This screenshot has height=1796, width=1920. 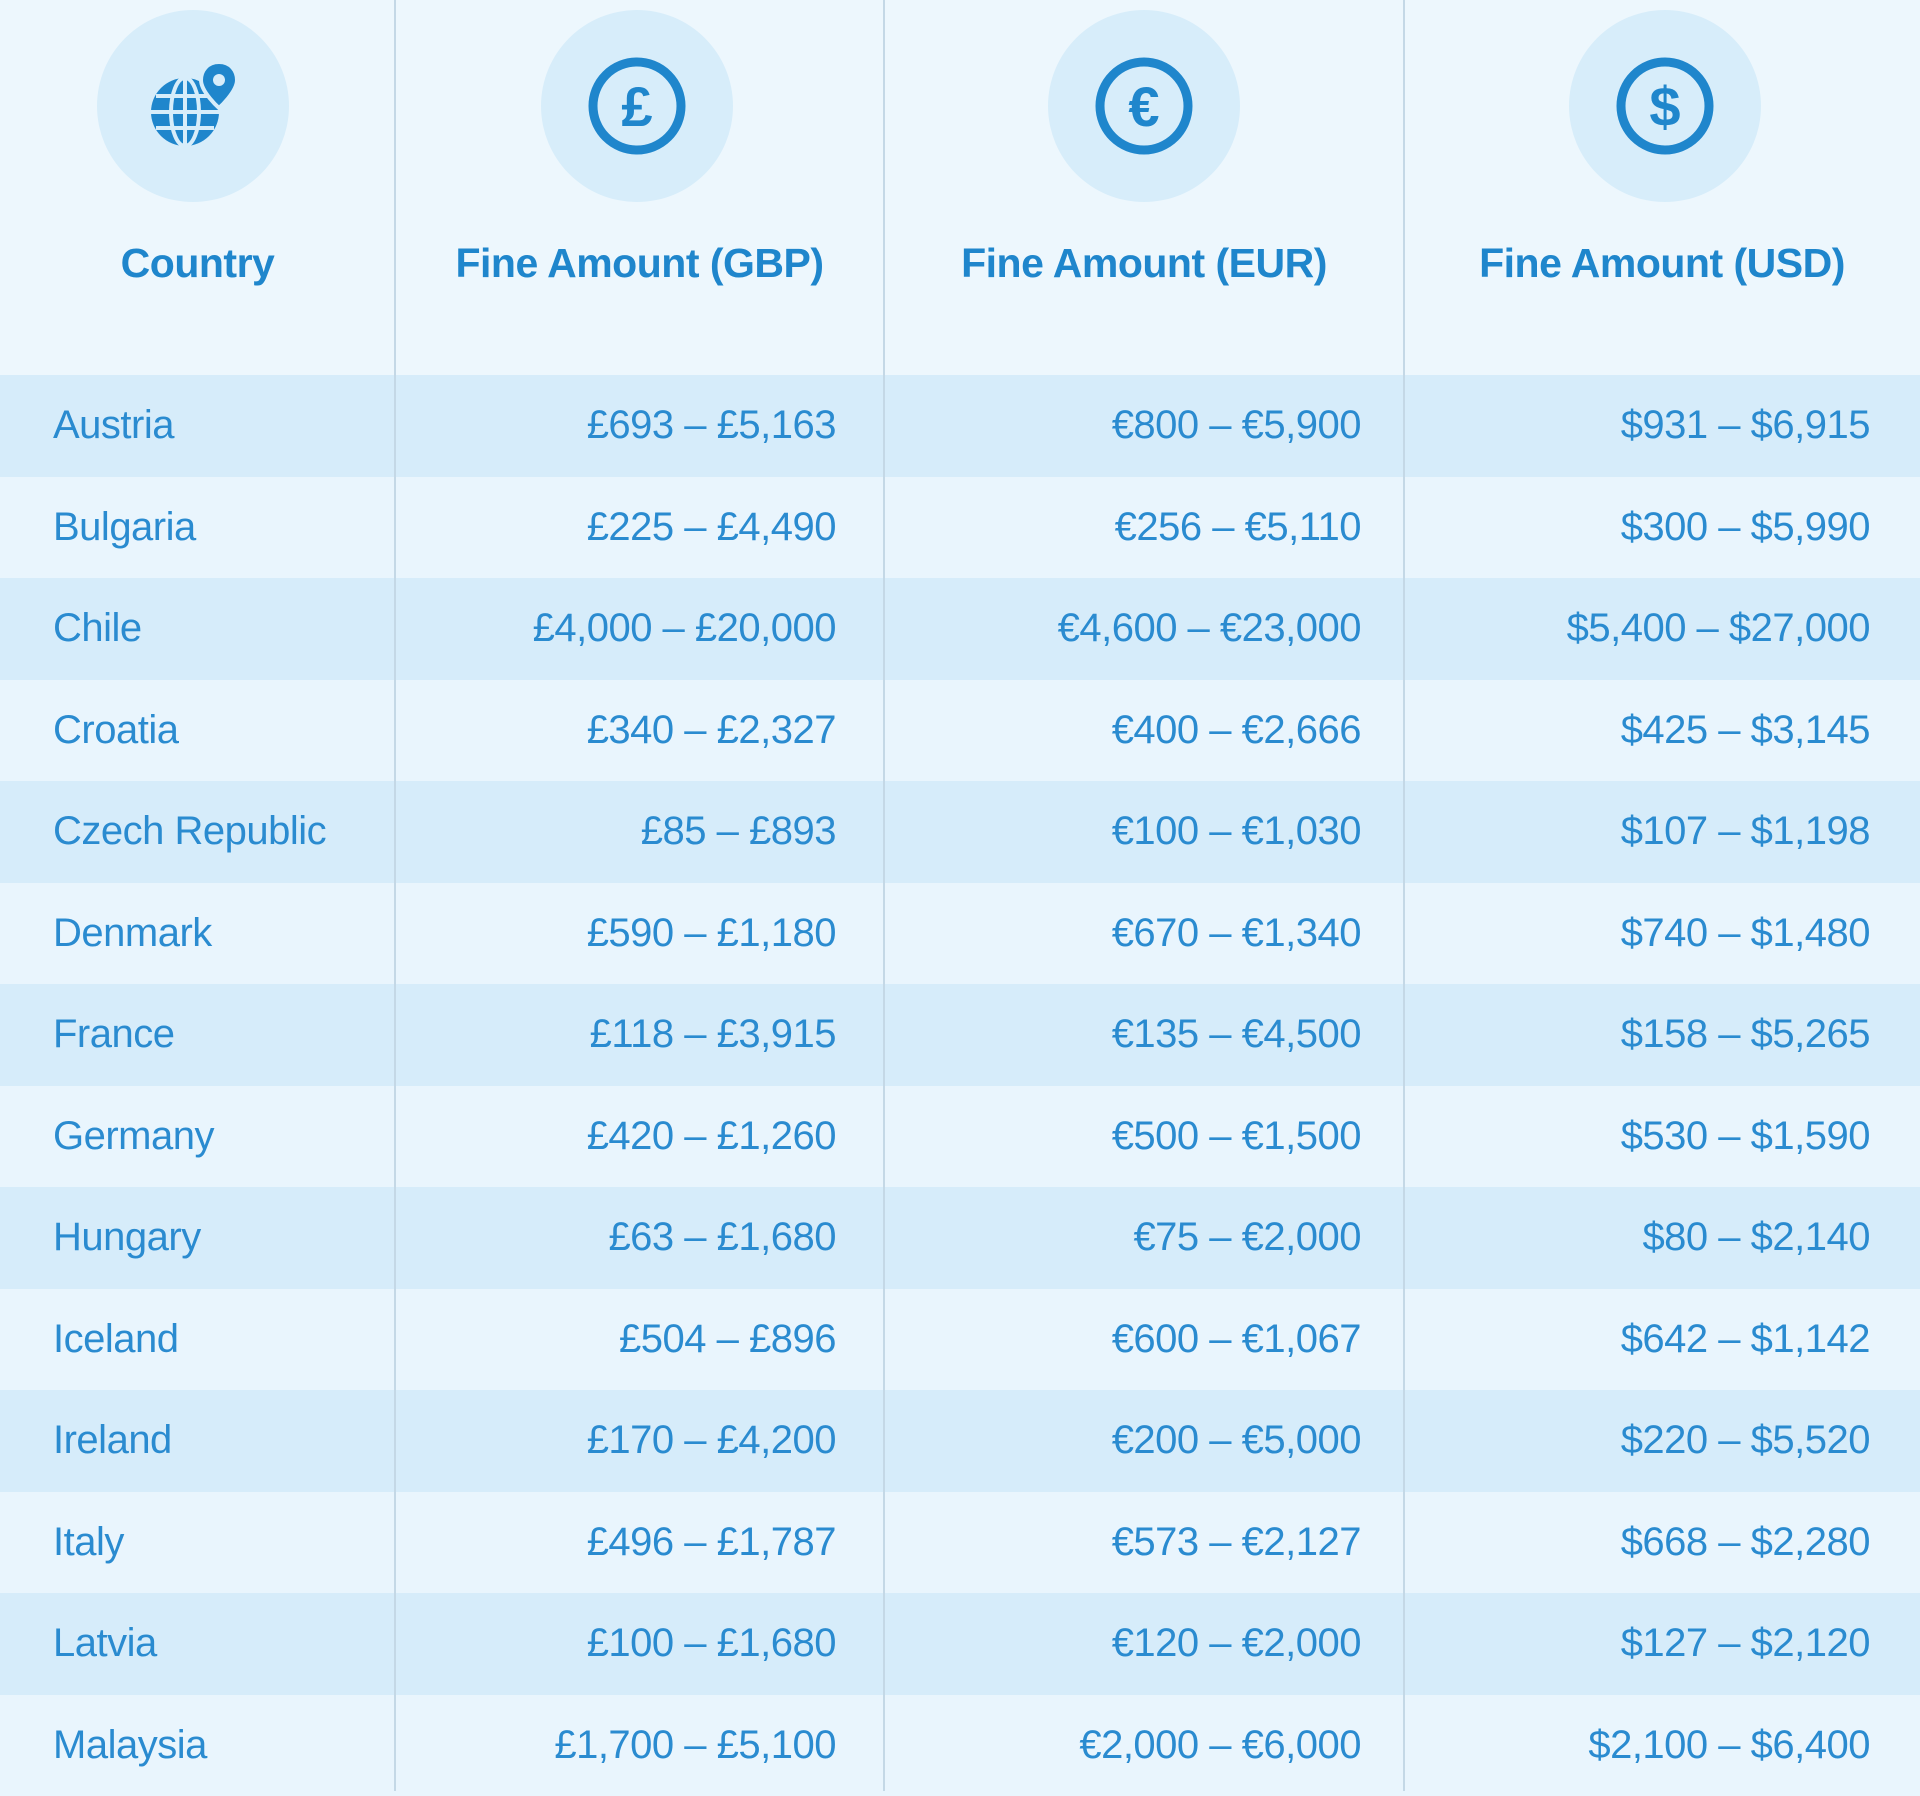 What do you see at coordinates (97, 629) in the screenshot?
I see `country-cell: Chile` at bounding box center [97, 629].